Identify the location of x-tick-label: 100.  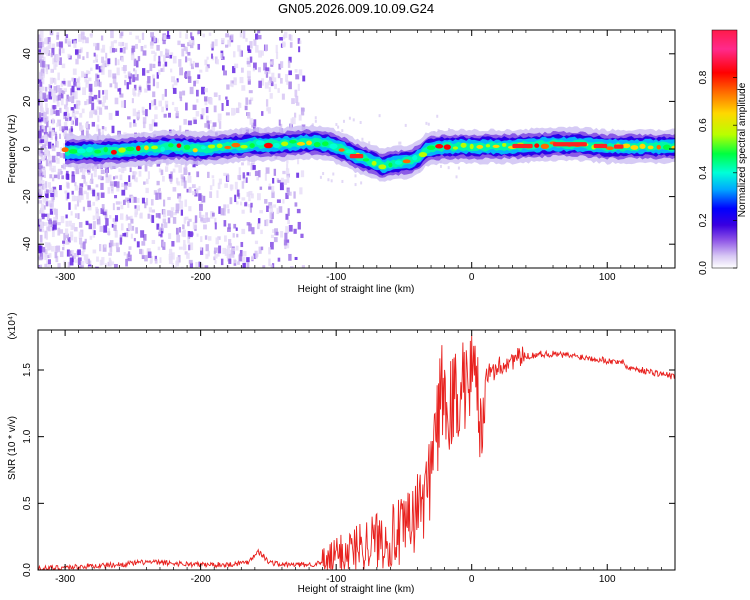
(607, 277).